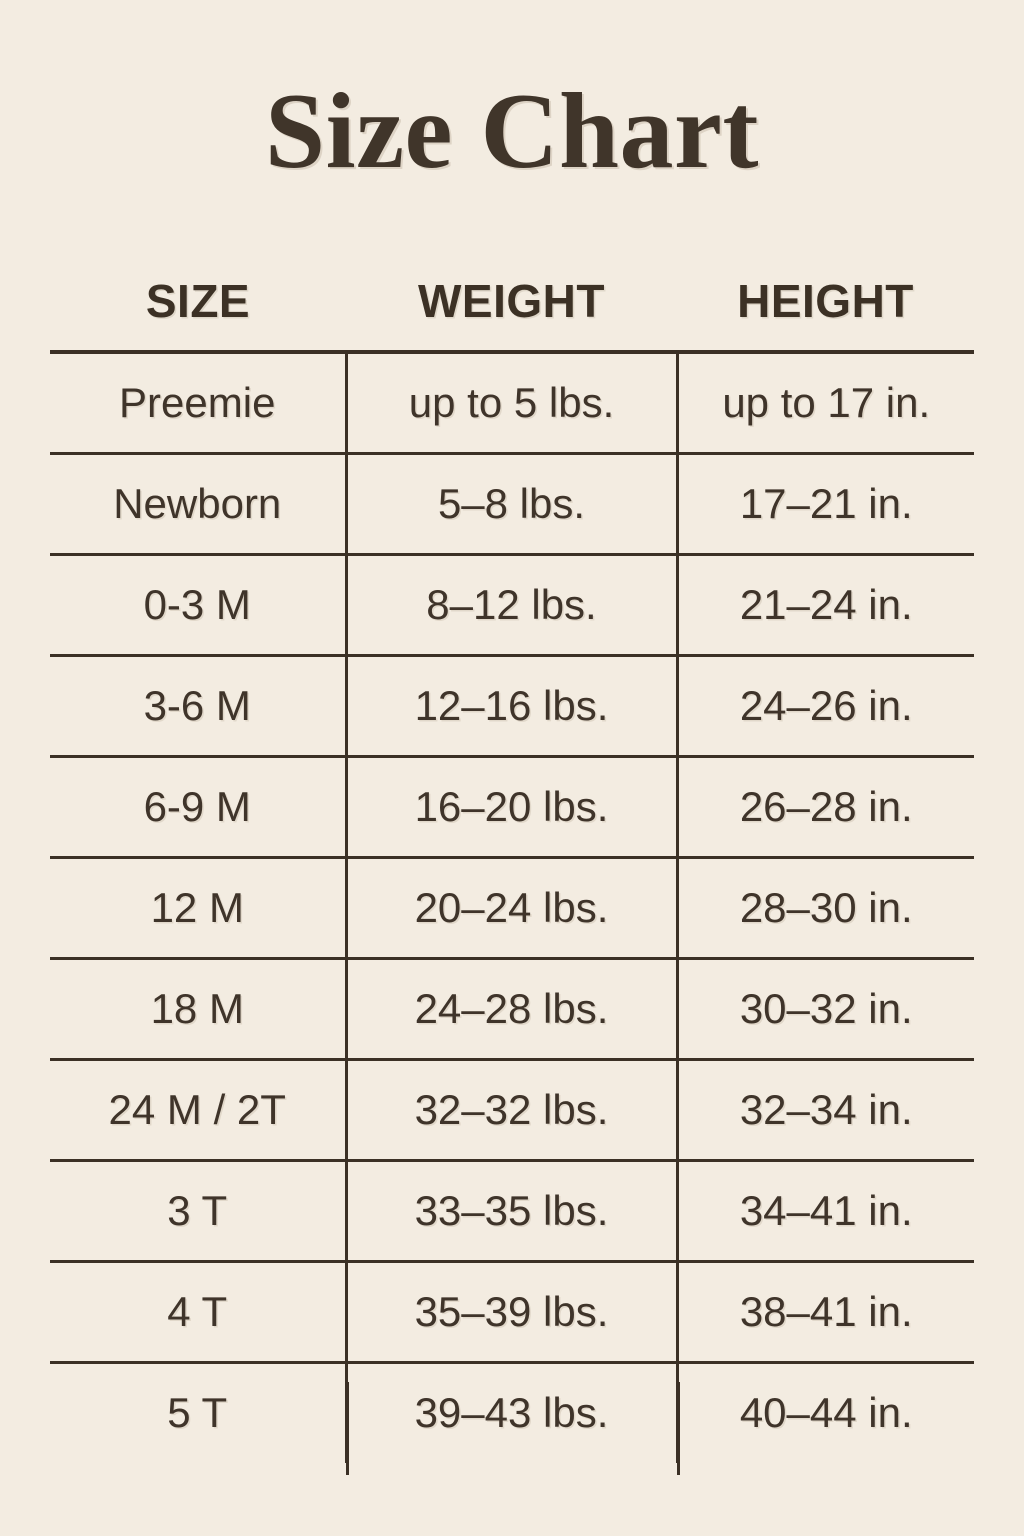  I want to click on cell-weight: 39–43 lbs., so click(512, 1412).